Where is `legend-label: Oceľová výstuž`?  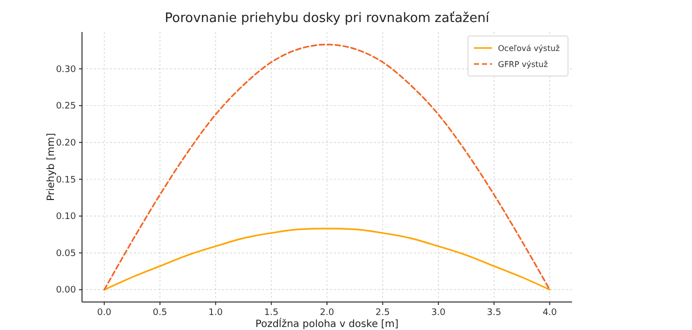 legend-label: Oceľová výstuž is located at coordinates (529, 48).